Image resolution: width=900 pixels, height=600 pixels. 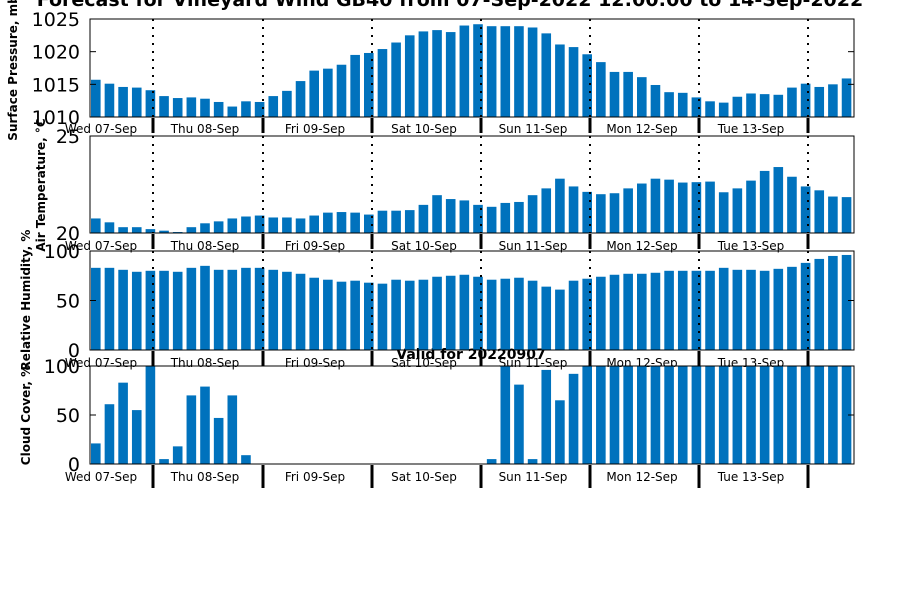 I want to click on humidity-xtick-label: Fri 09-Sep, so click(x=315, y=363).